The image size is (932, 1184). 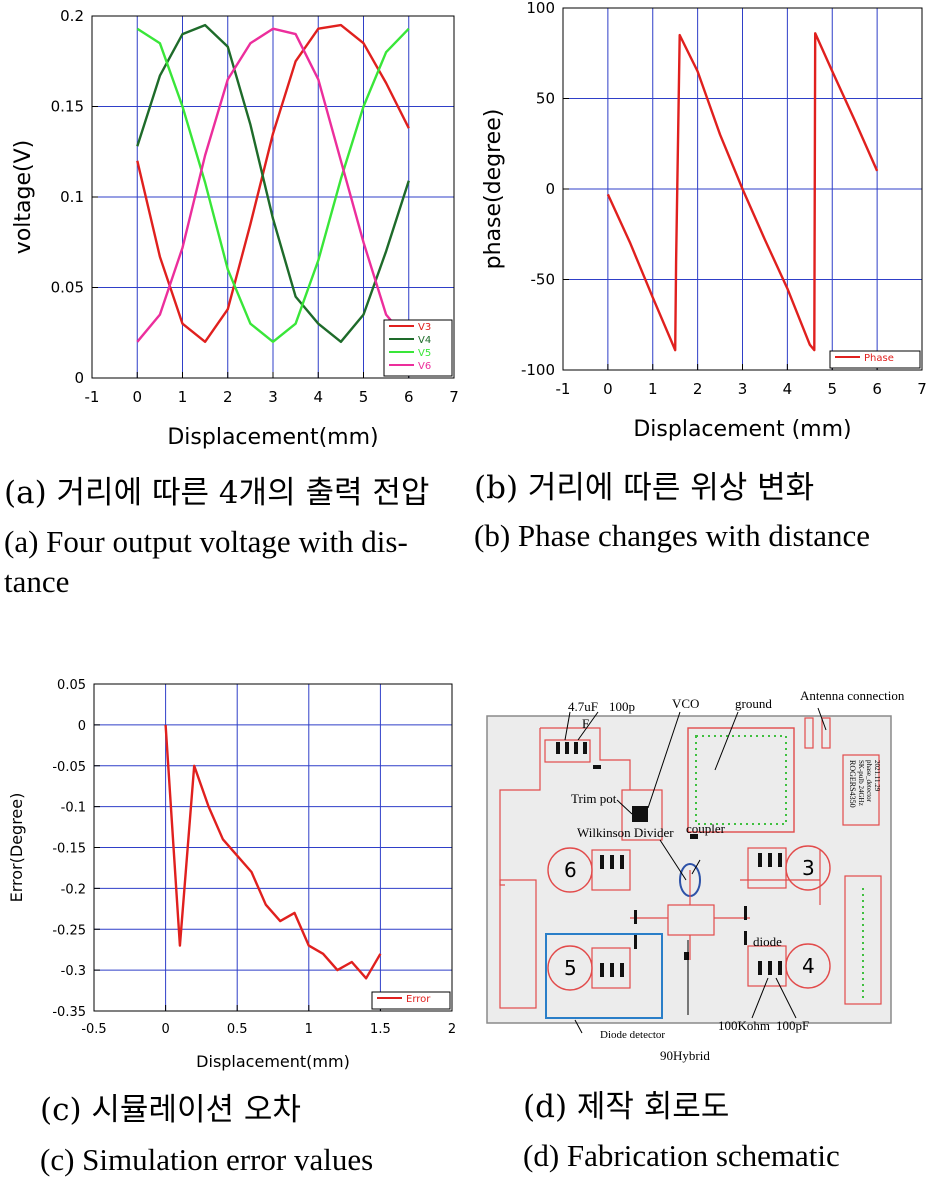 I want to click on label-cap3: 100pF, so click(x=792, y=1025).